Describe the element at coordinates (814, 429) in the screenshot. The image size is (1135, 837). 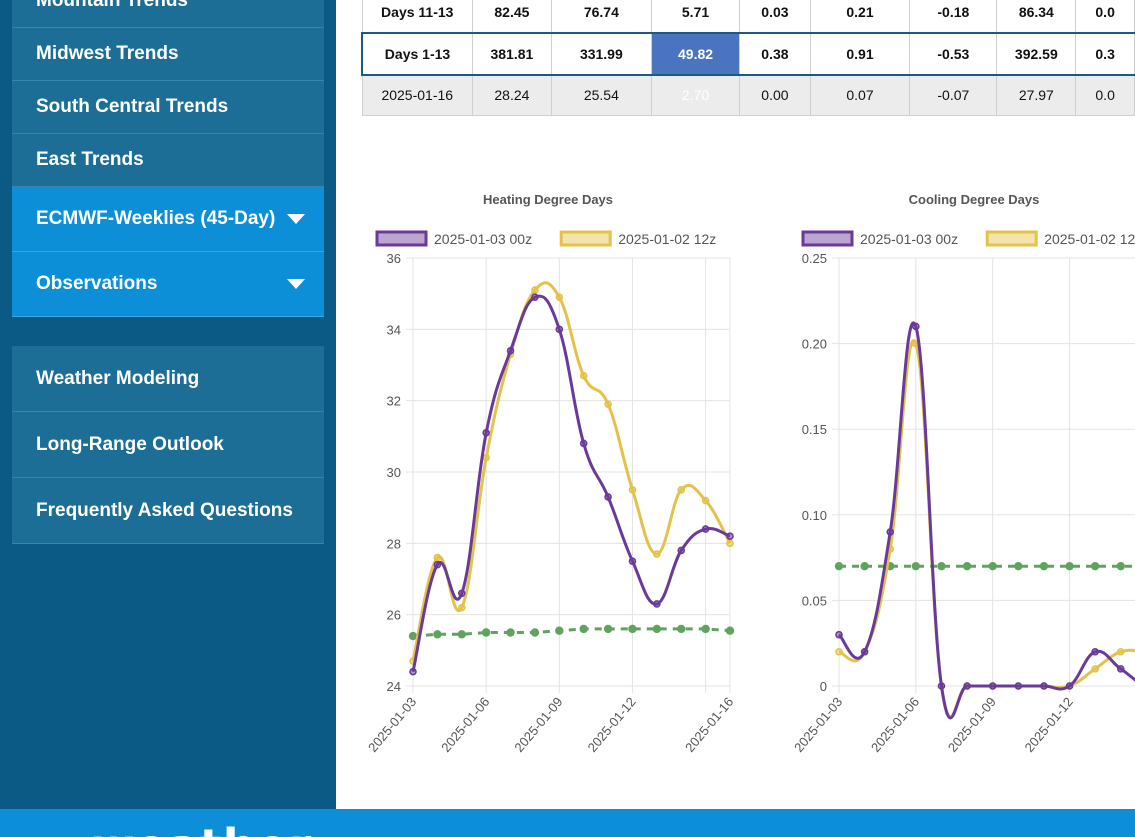
I see `y-tick-label: 0.15` at that location.